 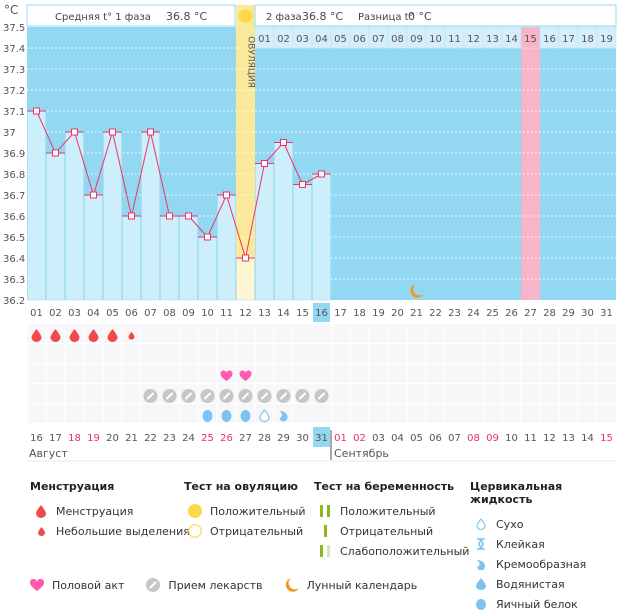 I want to click on calendar-date-label: 23, so click(x=169, y=438).